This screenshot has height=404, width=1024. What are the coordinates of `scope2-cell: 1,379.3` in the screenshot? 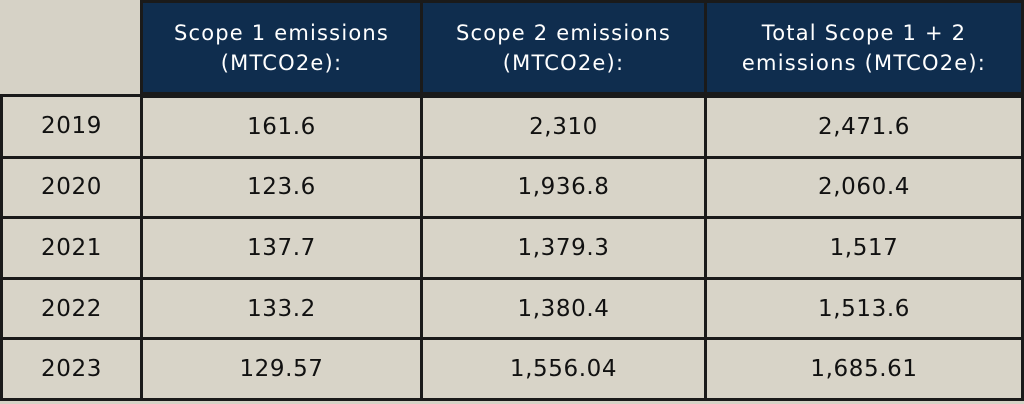 It's located at (563, 248).